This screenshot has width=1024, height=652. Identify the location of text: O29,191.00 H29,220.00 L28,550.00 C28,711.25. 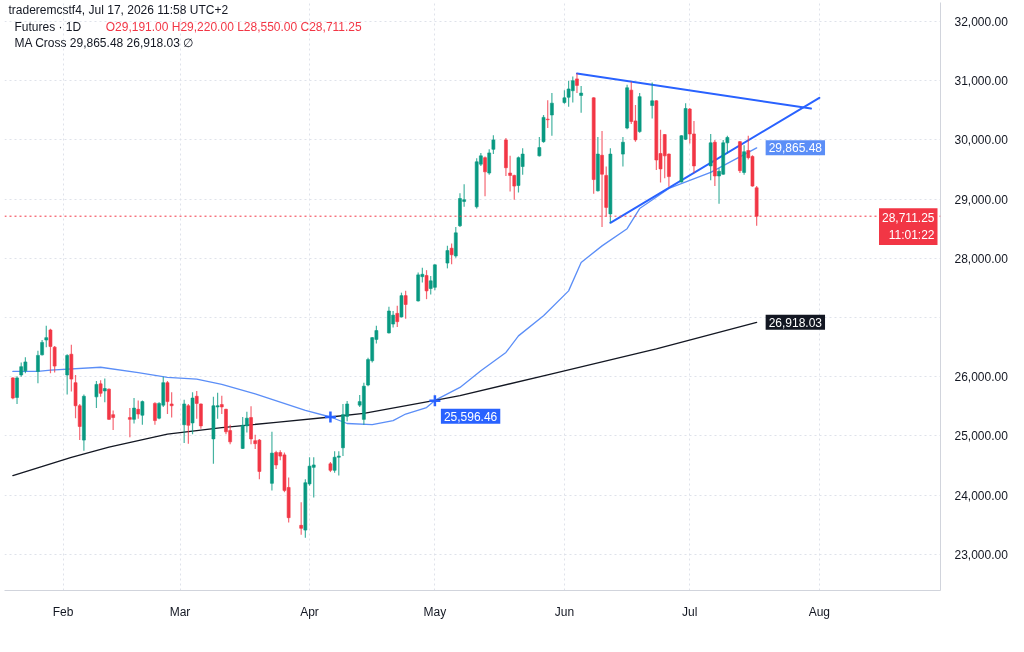
(234, 26).